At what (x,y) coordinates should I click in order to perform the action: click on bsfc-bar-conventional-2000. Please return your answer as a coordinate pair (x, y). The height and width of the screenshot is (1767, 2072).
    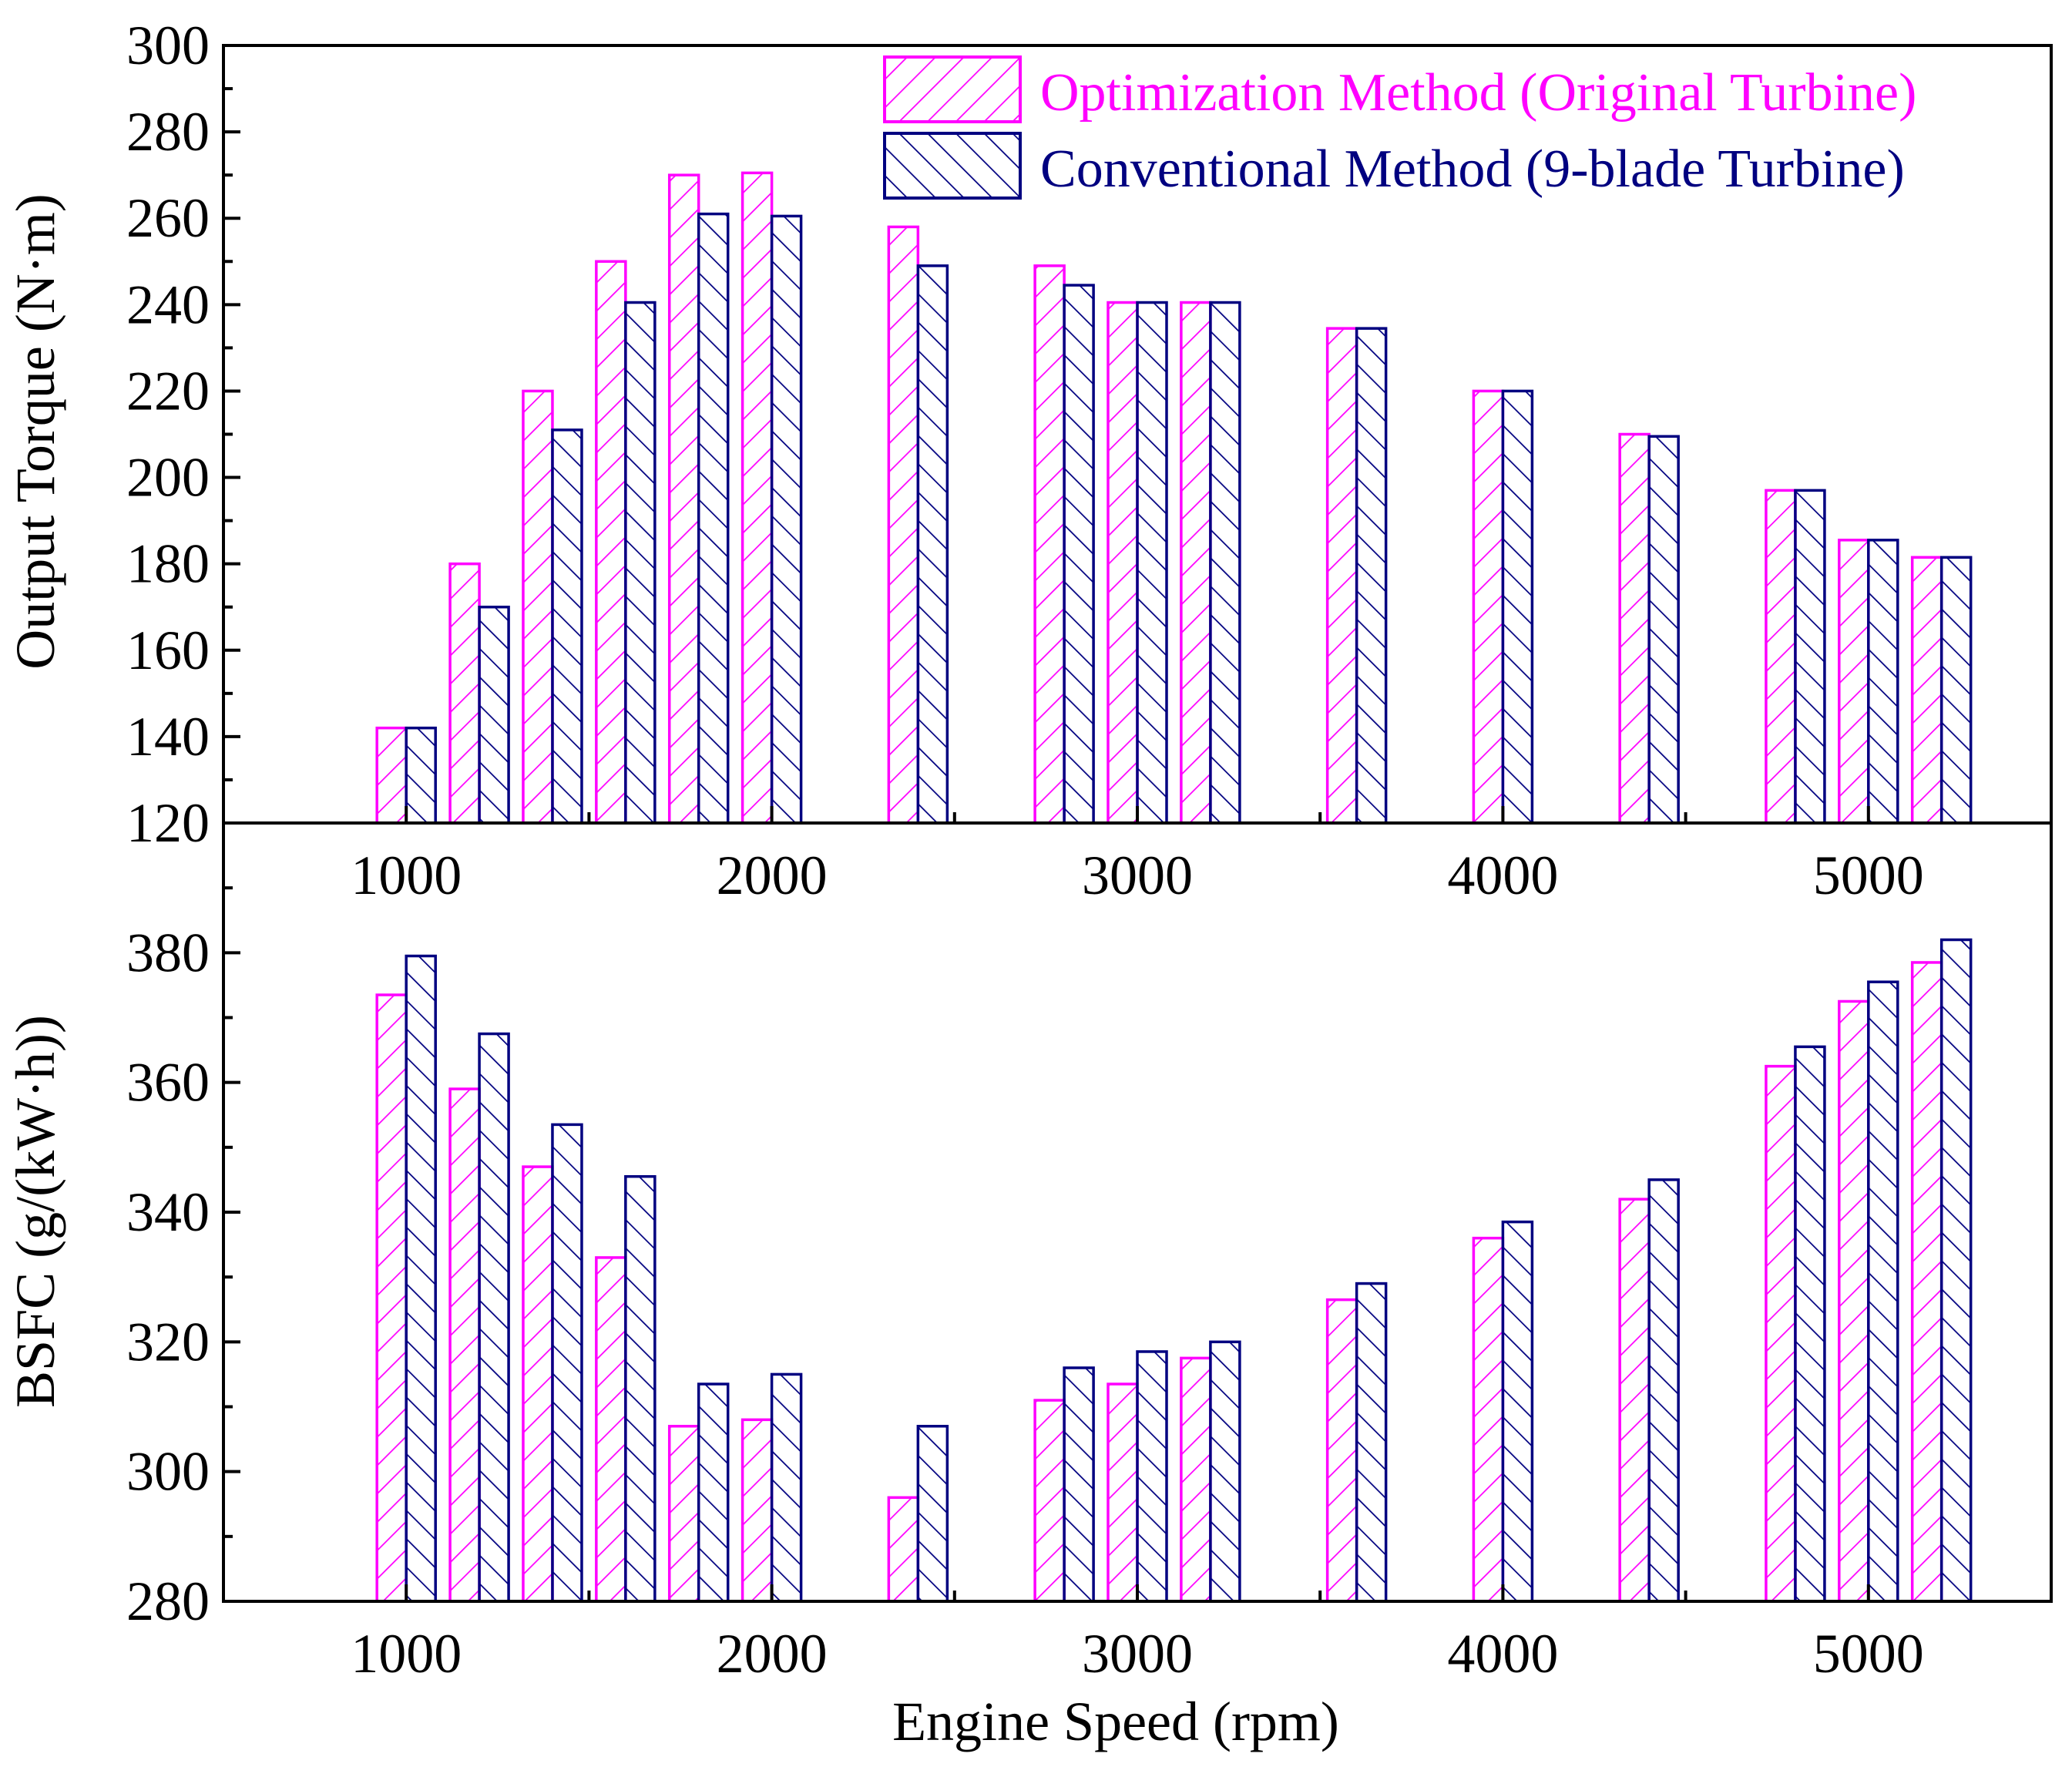
    Looking at the image, I should click on (786, 1487).